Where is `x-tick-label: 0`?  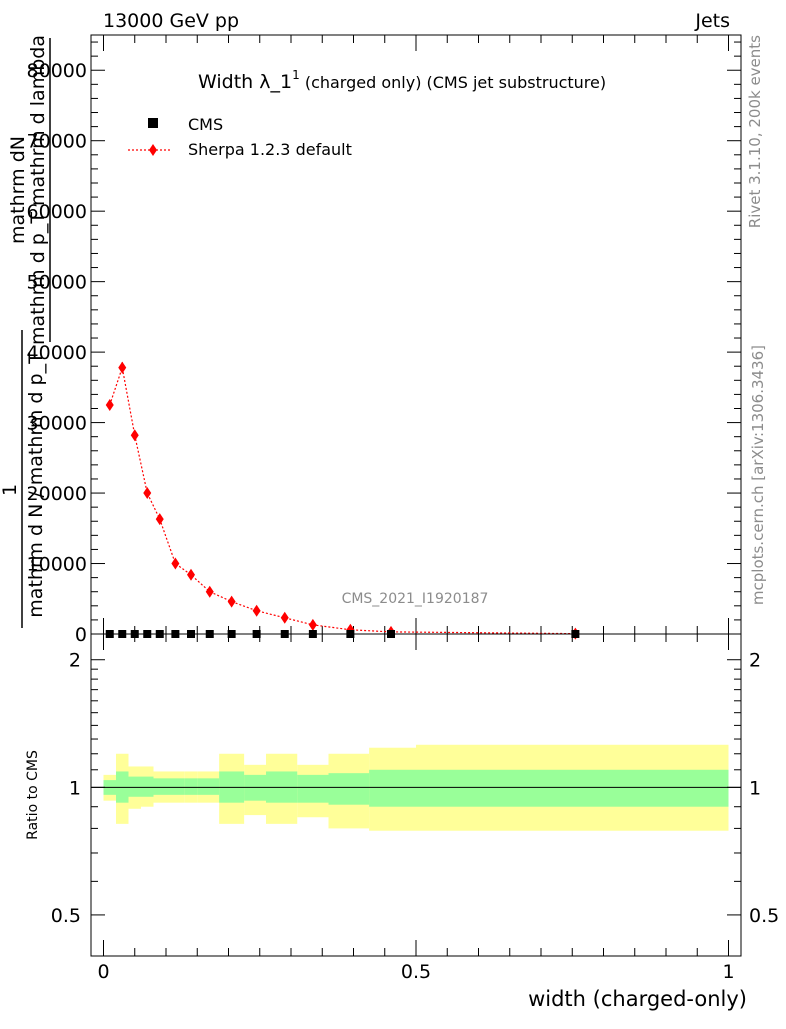 x-tick-label: 0 is located at coordinates (103, 972).